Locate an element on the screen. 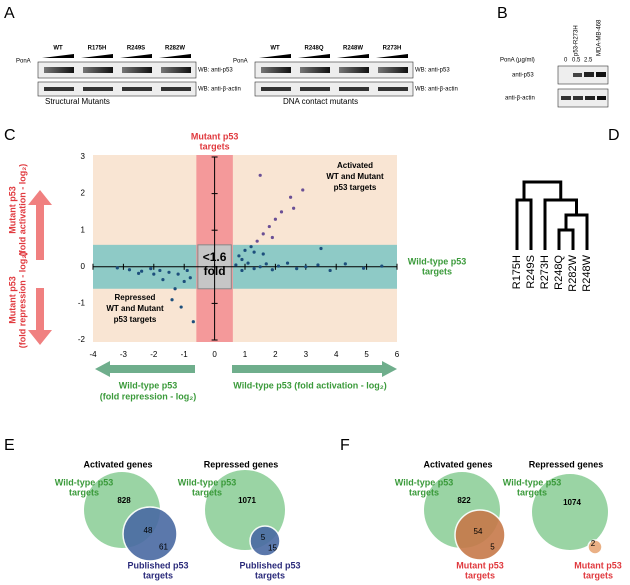 The width and height of the screenshot is (630, 585). panel-letter: A is located at coordinates (9, 13).